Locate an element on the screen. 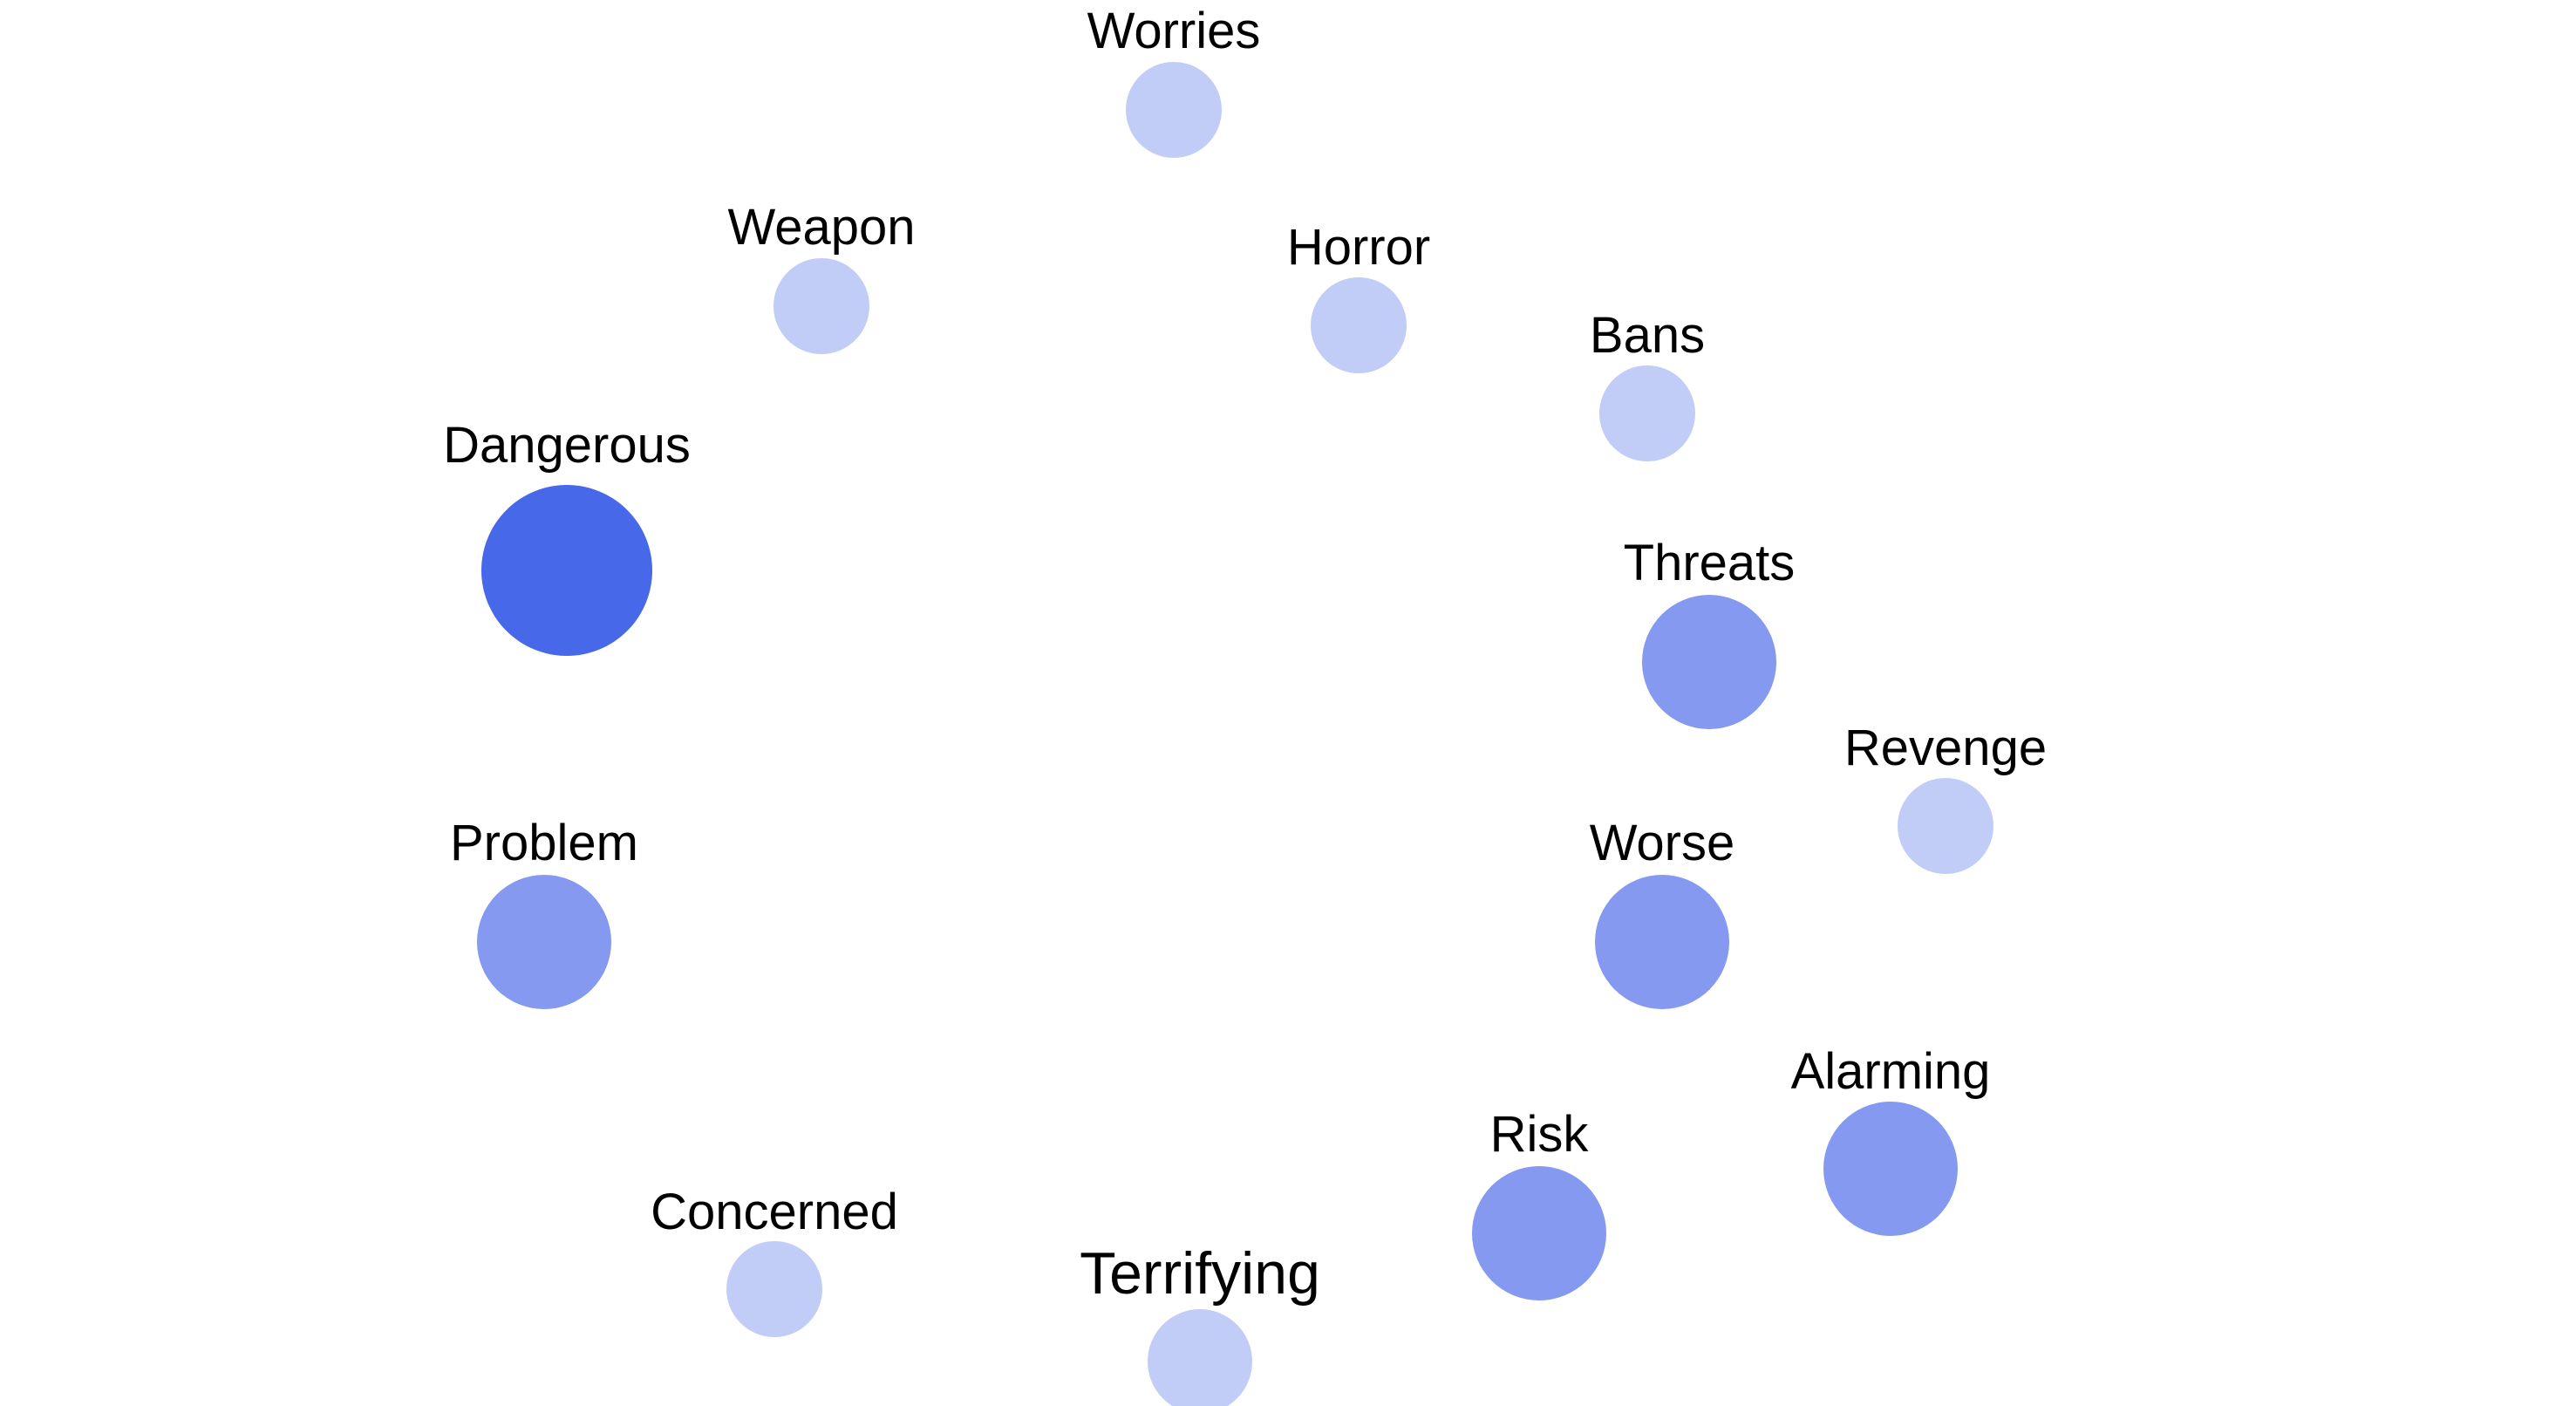  term-label-dangerous: Dangerous is located at coordinates (567, 445).